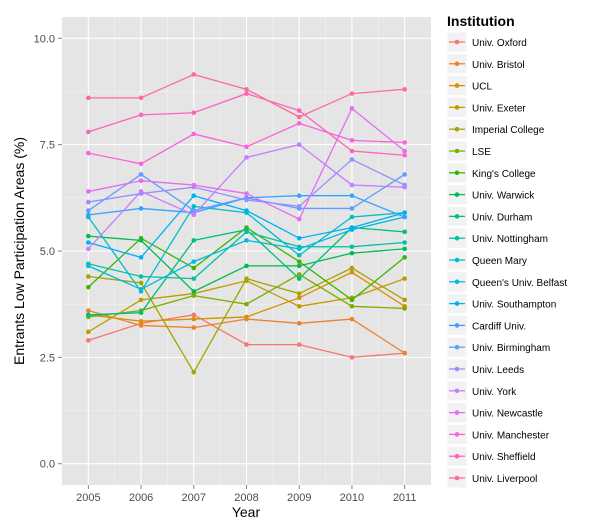 The width and height of the screenshot is (602, 531). Describe the element at coordinates (352, 498) in the screenshot. I see `x-tick-label: 2010` at that location.